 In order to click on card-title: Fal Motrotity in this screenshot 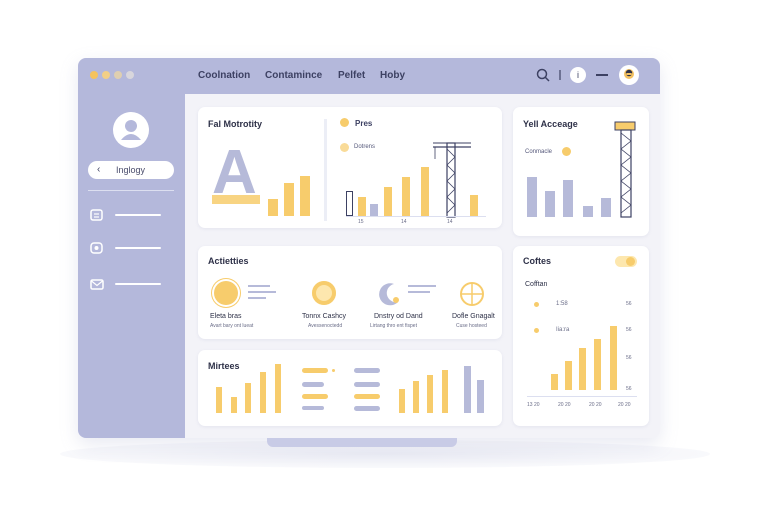, I will do `click(235, 124)`.